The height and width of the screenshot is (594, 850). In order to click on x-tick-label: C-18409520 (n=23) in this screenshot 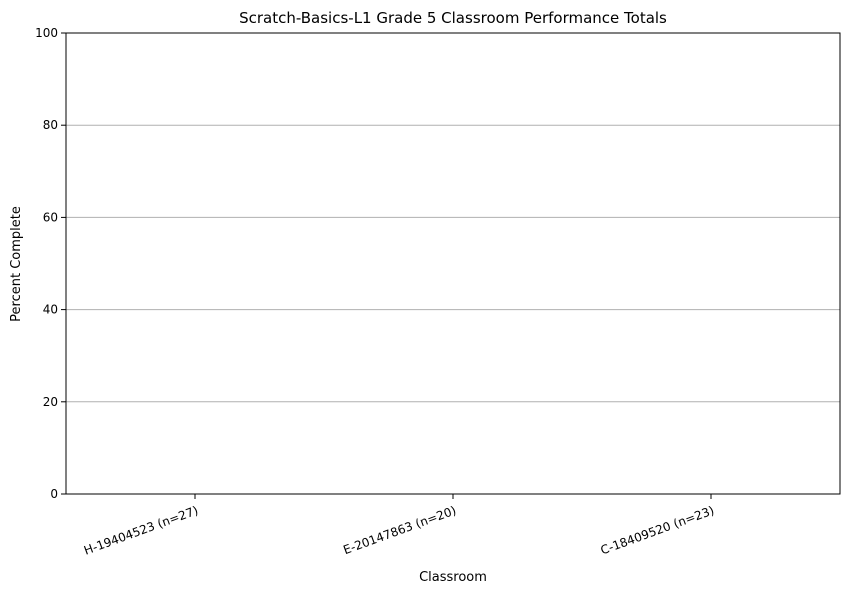, I will do `click(657, 530)`.